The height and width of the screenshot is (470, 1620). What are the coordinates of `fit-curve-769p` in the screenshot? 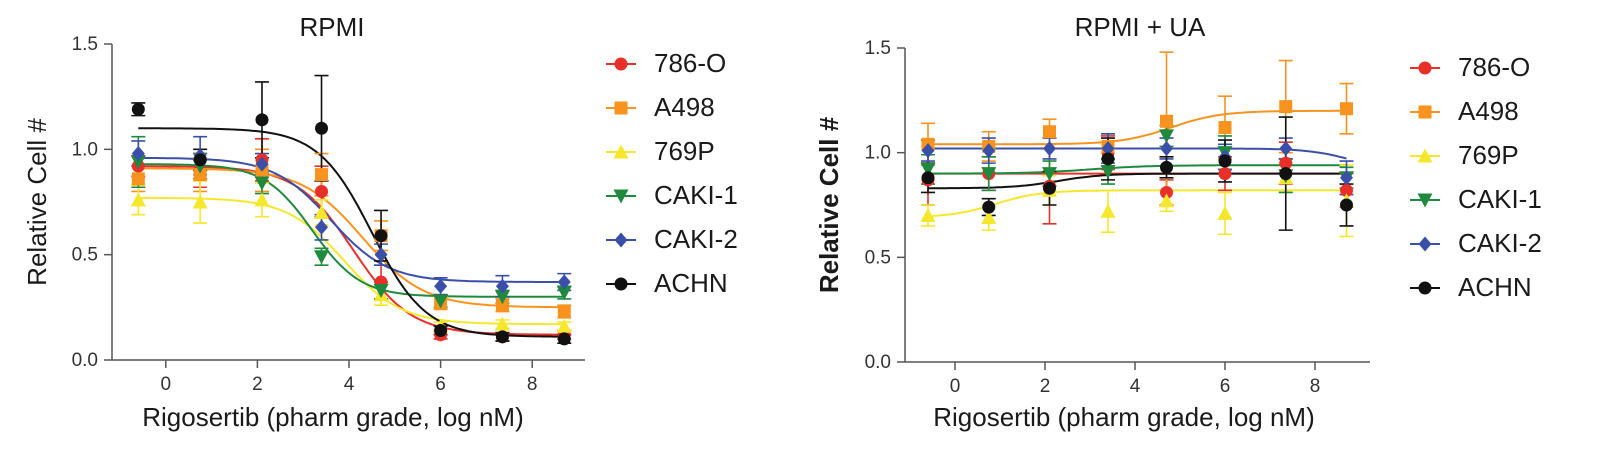 It's located at (351, 261).